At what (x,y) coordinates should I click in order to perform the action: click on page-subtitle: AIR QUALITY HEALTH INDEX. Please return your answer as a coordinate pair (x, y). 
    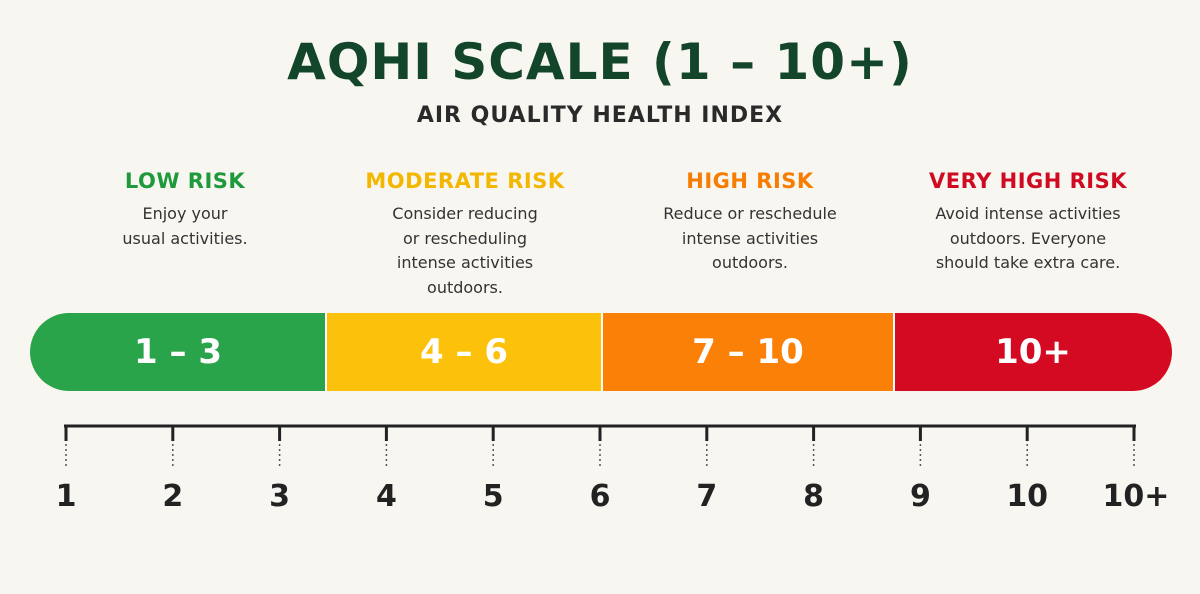
    Looking at the image, I should click on (600, 115).